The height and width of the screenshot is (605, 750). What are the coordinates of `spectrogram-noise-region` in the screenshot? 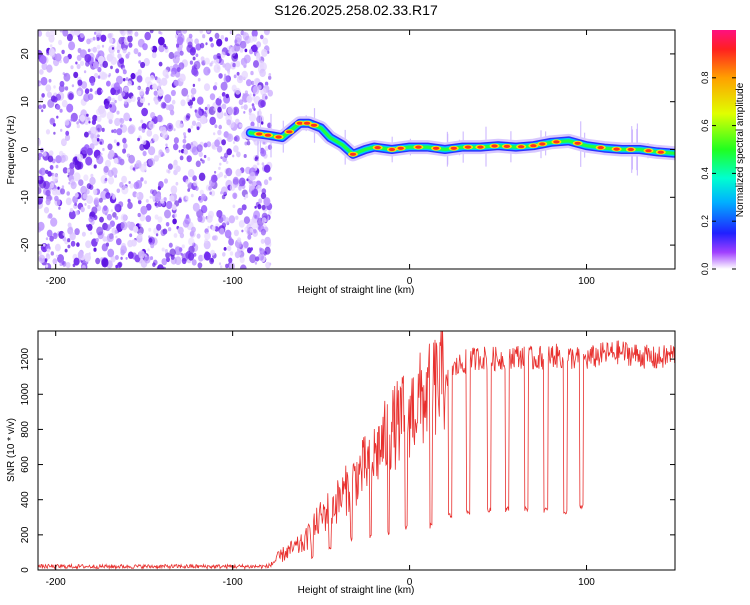 It's located at (155, 149).